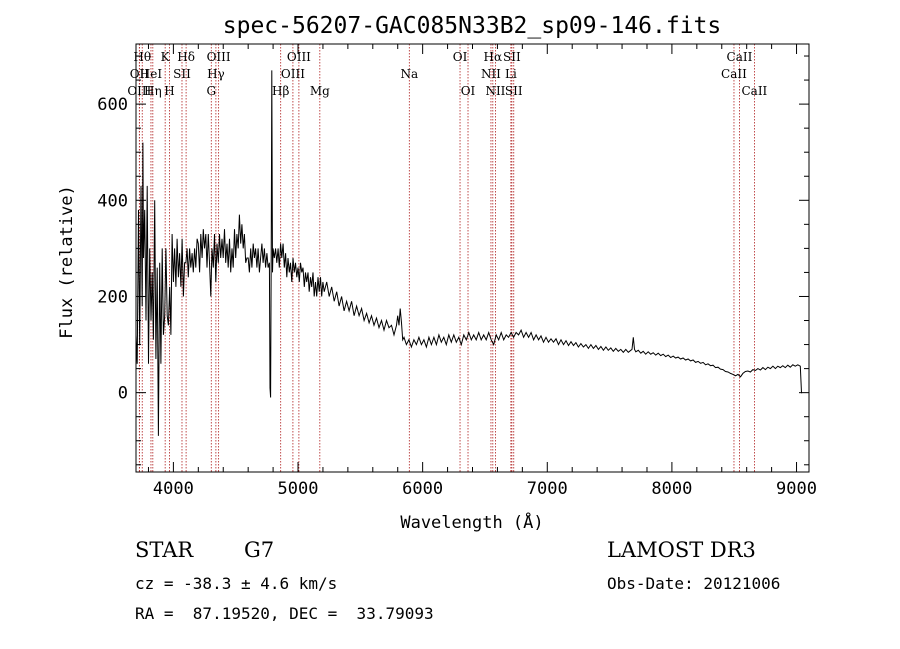  I want to click on line-label: Li, so click(511, 74).